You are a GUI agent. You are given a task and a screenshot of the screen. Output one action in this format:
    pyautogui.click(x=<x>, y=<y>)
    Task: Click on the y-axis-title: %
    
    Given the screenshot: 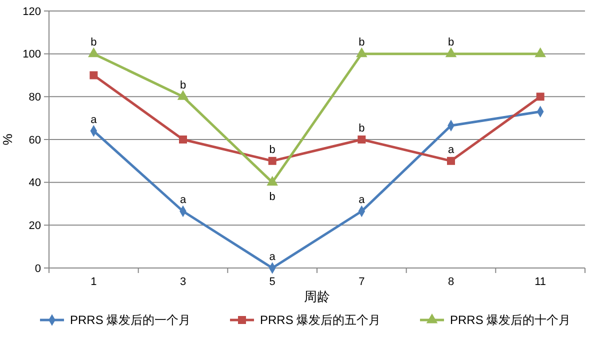 What is the action you would take?
    pyautogui.click(x=7, y=139)
    